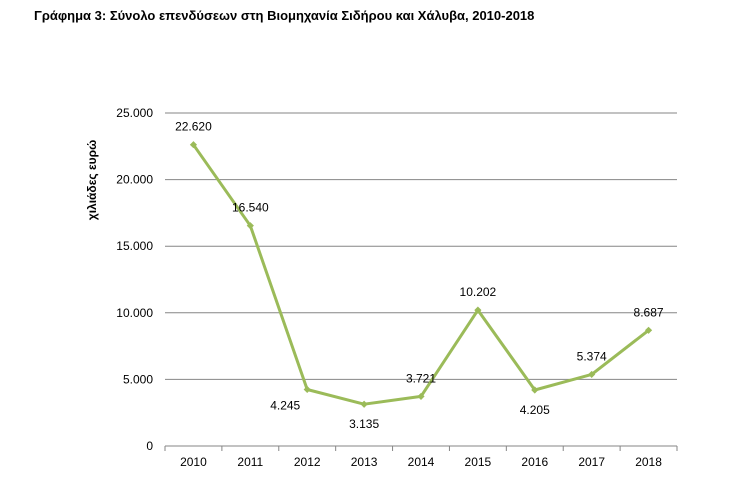 Image resolution: width=733 pixels, height=502 pixels. I want to click on y-tick-label: 10.000, so click(134, 313).